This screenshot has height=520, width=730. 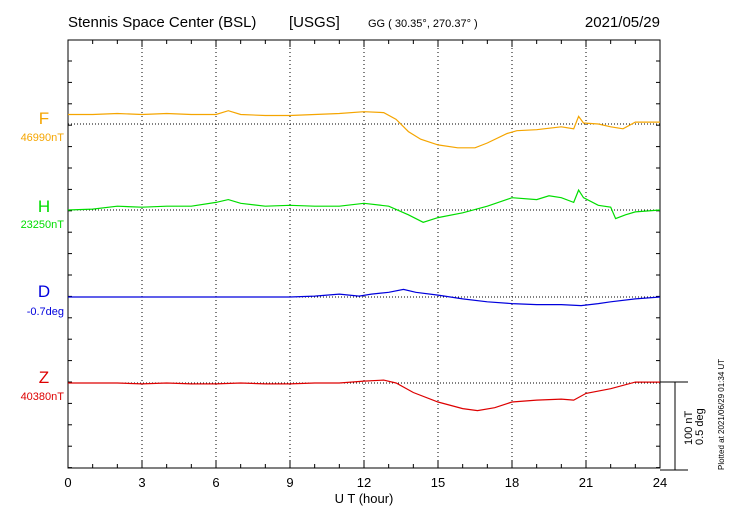 What do you see at coordinates (660, 482) in the screenshot?
I see `x-tick-label-24: 24` at bounding box center [660, 482].